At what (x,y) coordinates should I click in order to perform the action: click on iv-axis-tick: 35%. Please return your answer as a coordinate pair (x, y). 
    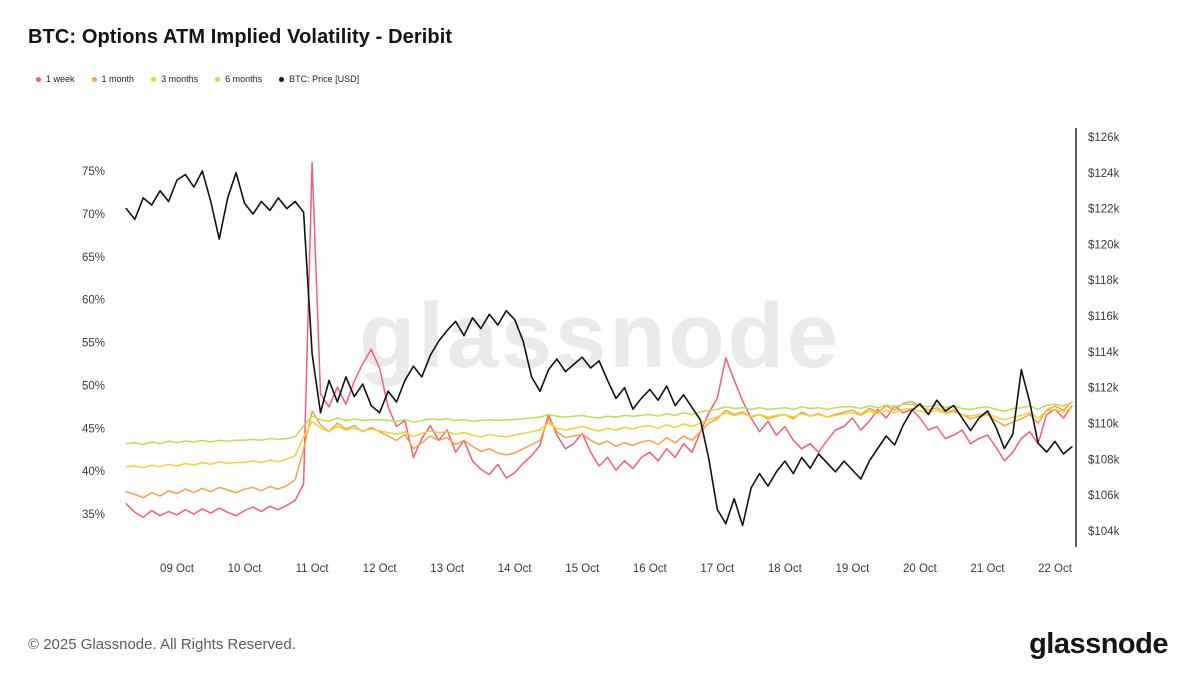
    Looking at the image, I should click on (93, 515).